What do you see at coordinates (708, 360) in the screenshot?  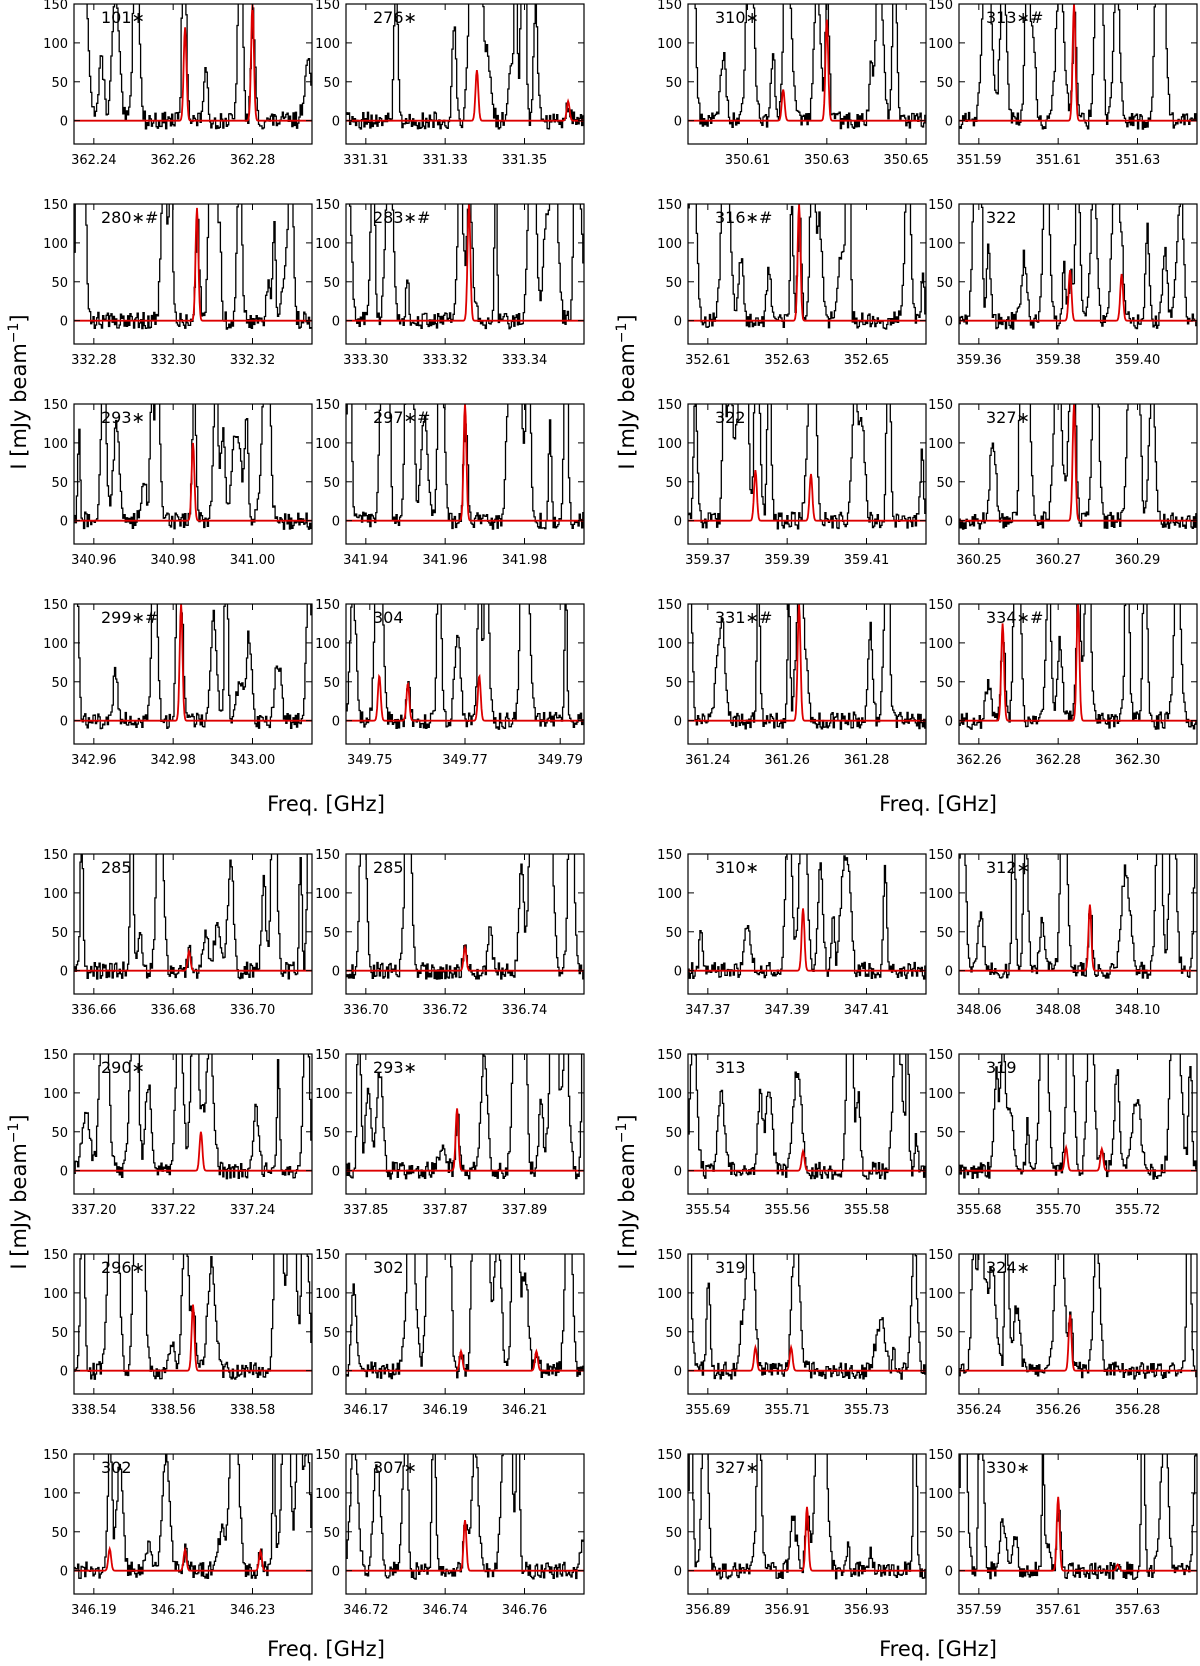 I see `x-tick-label: 352.61` at bounding box center [708, 360].